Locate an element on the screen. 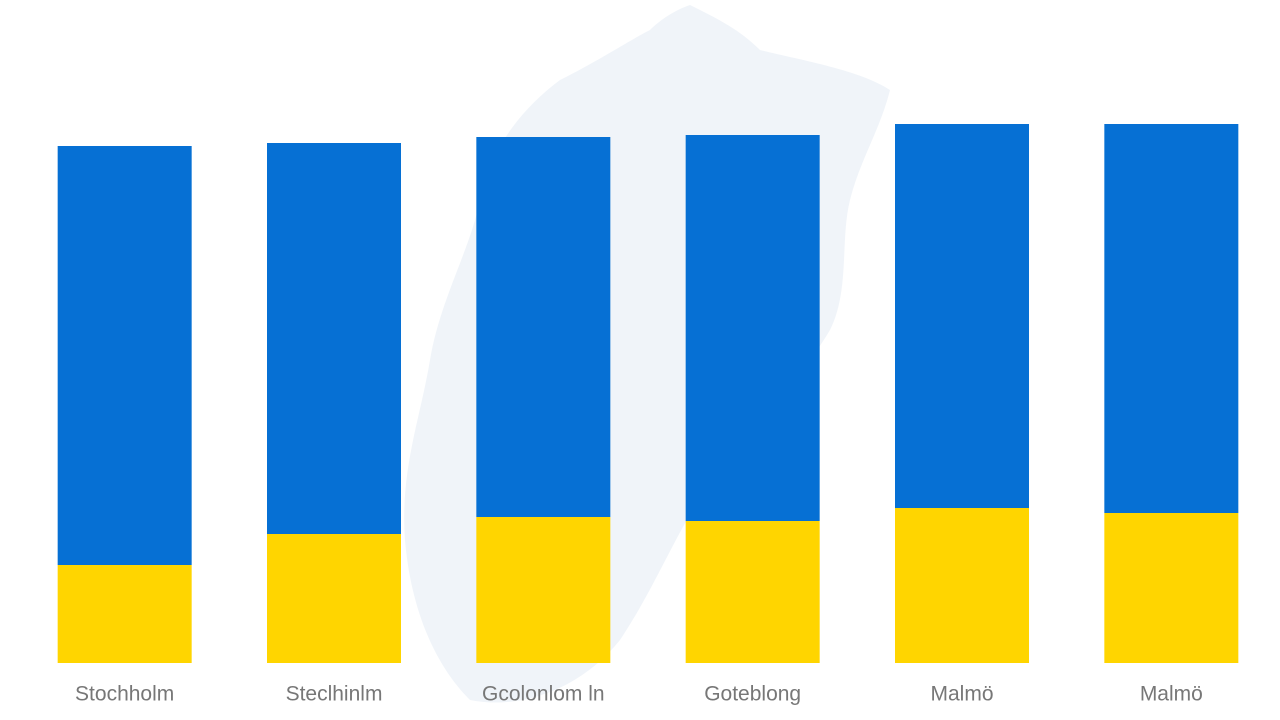 This screenshot has width=1280, height=720. x-tick-label: Gcolonlom ln is located at coordinates (543, 694).